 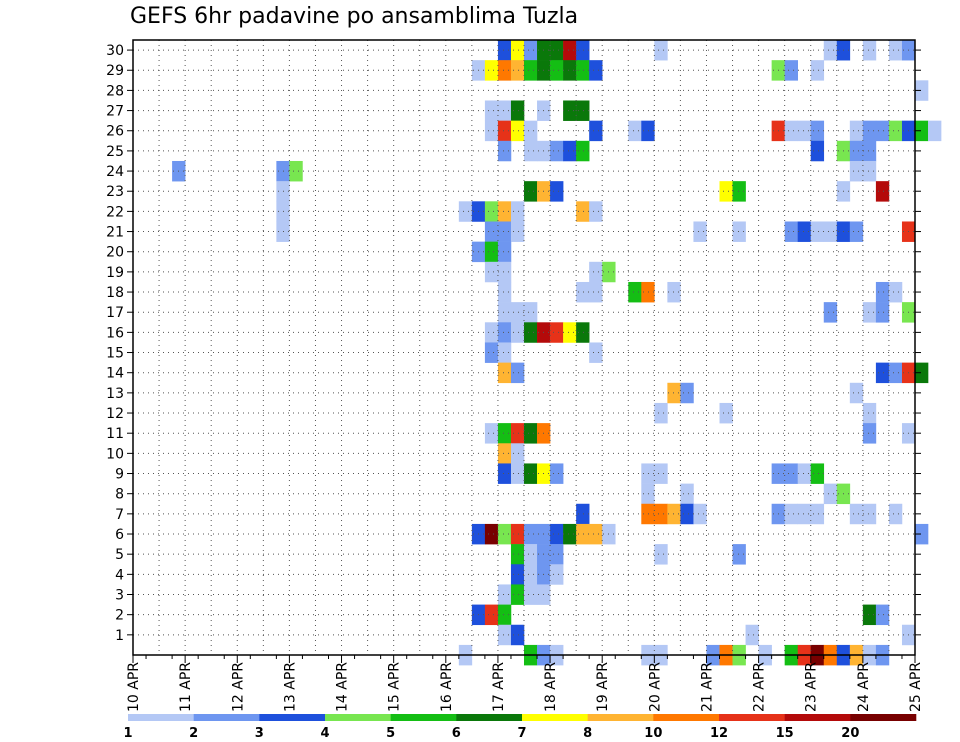 I want to click on y-tick-label: 22, so click(x=115, y=212).